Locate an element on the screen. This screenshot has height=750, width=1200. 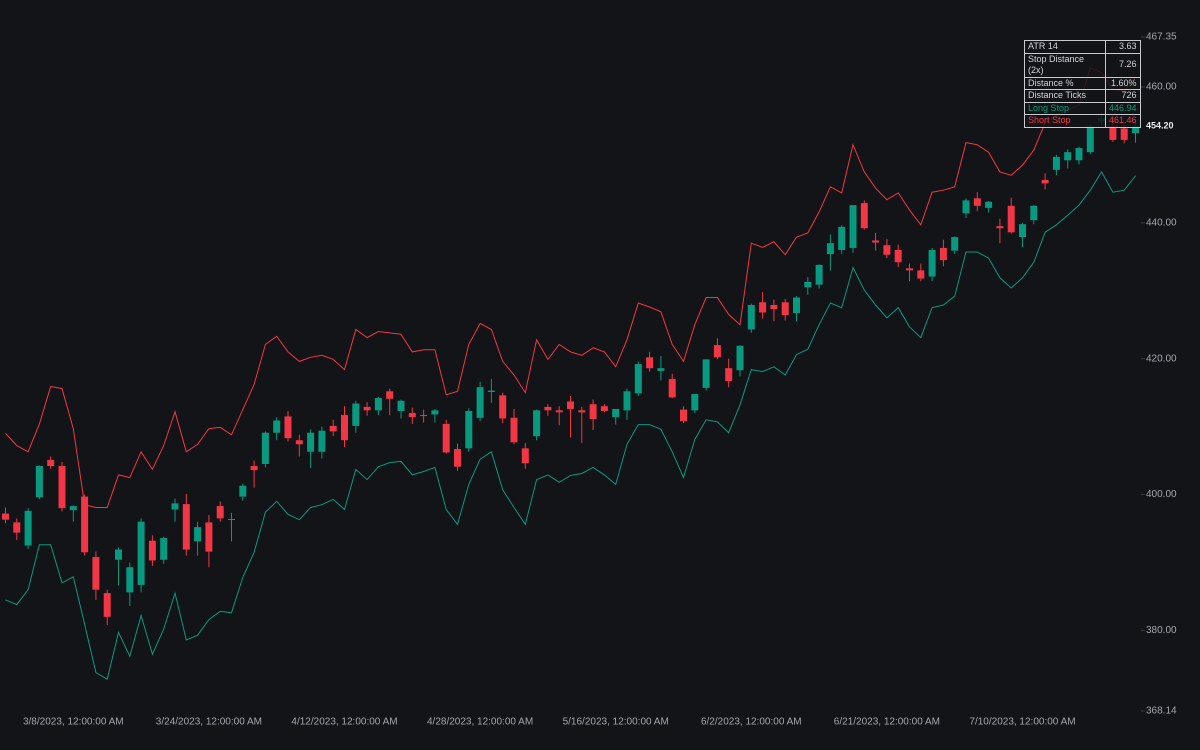
table-value: 461.46 is located at coordinates (1123, 121).